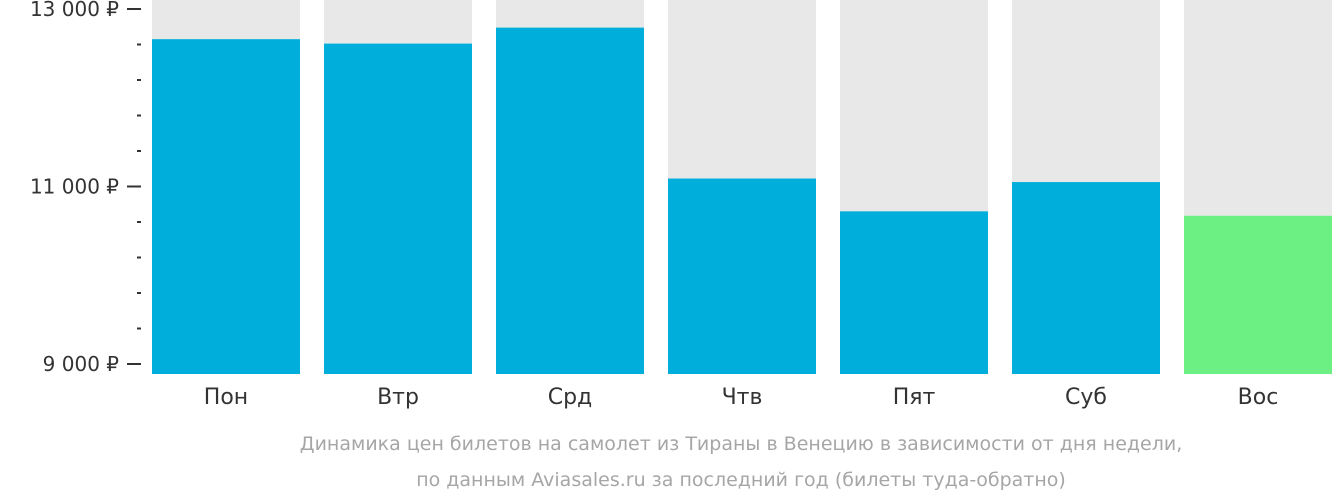 Image resolution: width=1332 pixels, height=502 pixels. What do you see at coordinates (398, 397) in the screenshot?
I see `x-tick-label: Втр` at bounding box center [398, 397].